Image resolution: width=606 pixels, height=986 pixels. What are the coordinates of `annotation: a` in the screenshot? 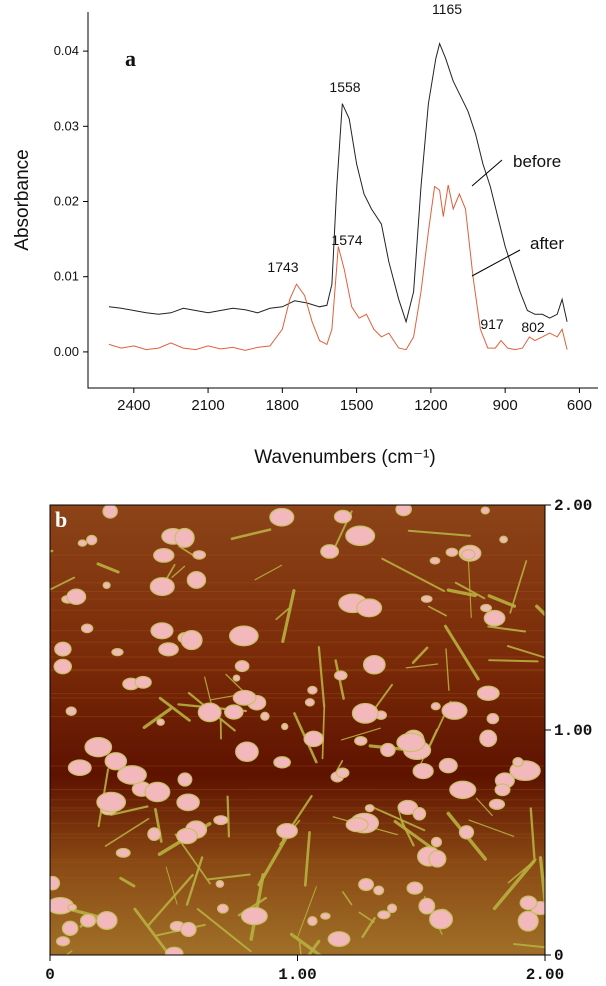 It's located at (130, 58).